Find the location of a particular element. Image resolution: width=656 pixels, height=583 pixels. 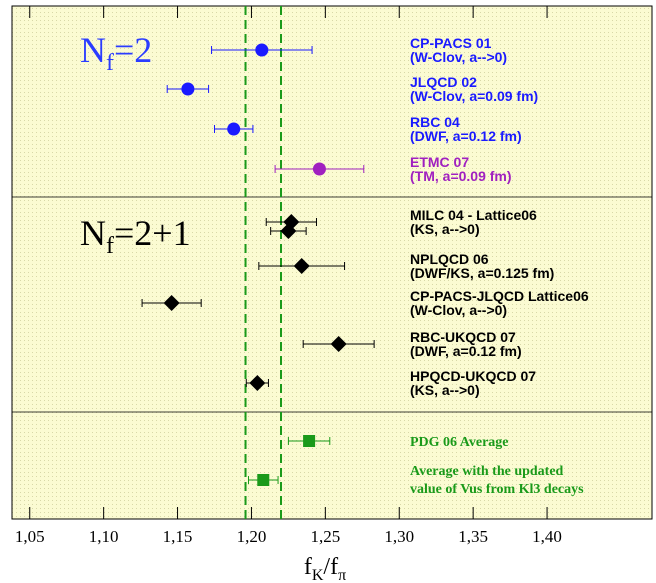

group-label: Nf=2+1 is located at coordinates (135, 236).